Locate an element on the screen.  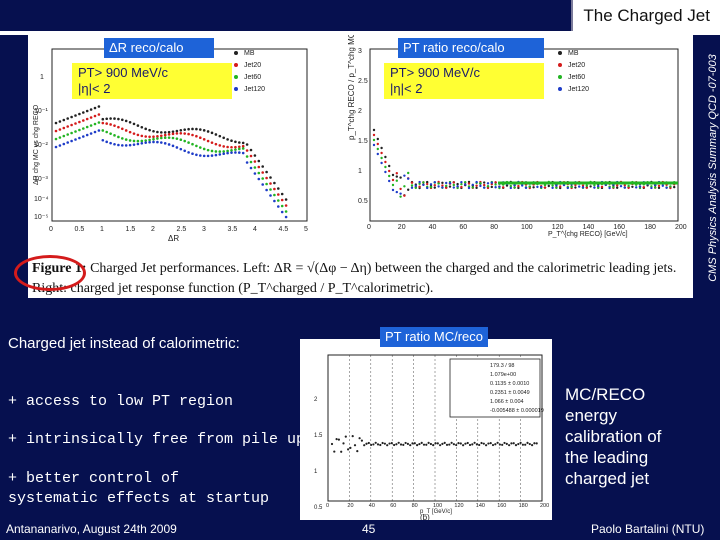
right-ytick: 1.5 is located at coordinates (363, 141).